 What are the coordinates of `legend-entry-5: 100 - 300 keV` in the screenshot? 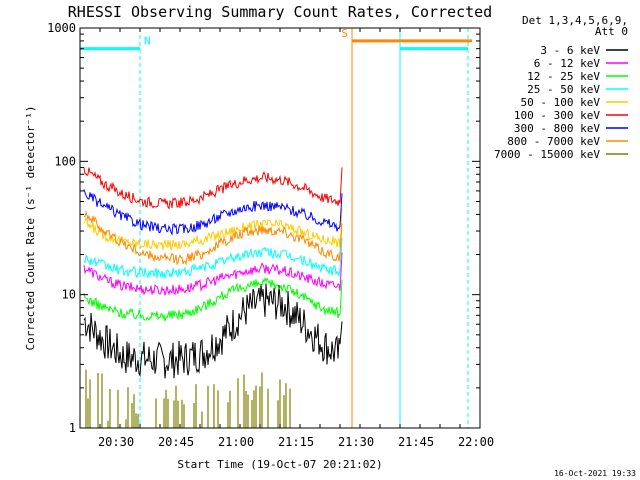 It's located at (557, 115).